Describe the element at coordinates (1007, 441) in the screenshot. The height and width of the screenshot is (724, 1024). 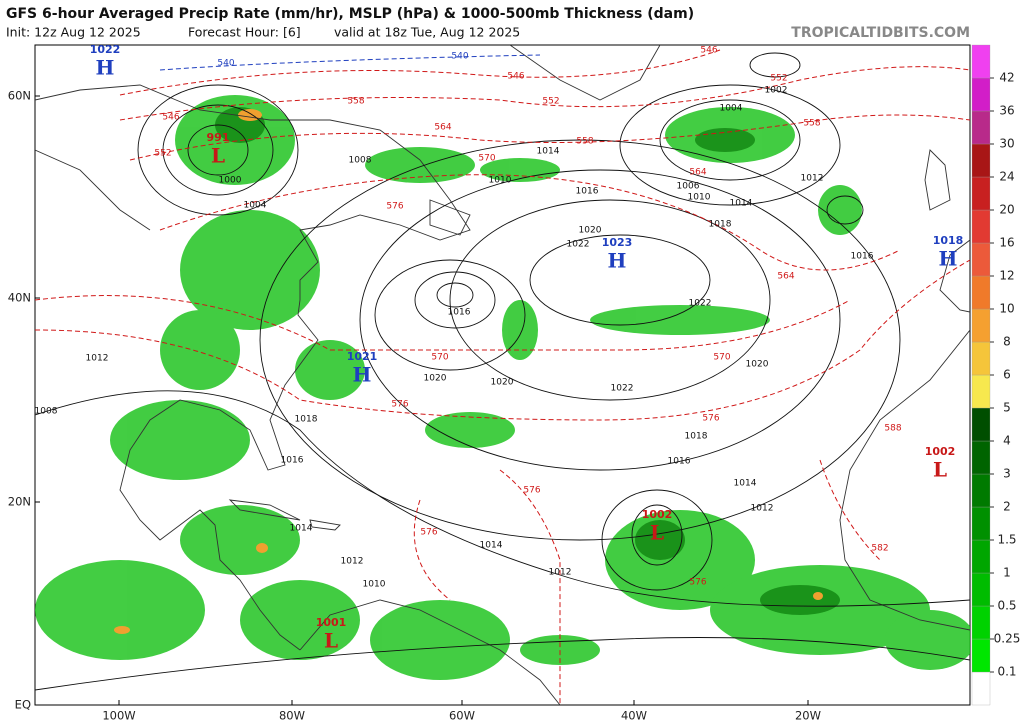
I see `colorbar-label: 4` at that location.